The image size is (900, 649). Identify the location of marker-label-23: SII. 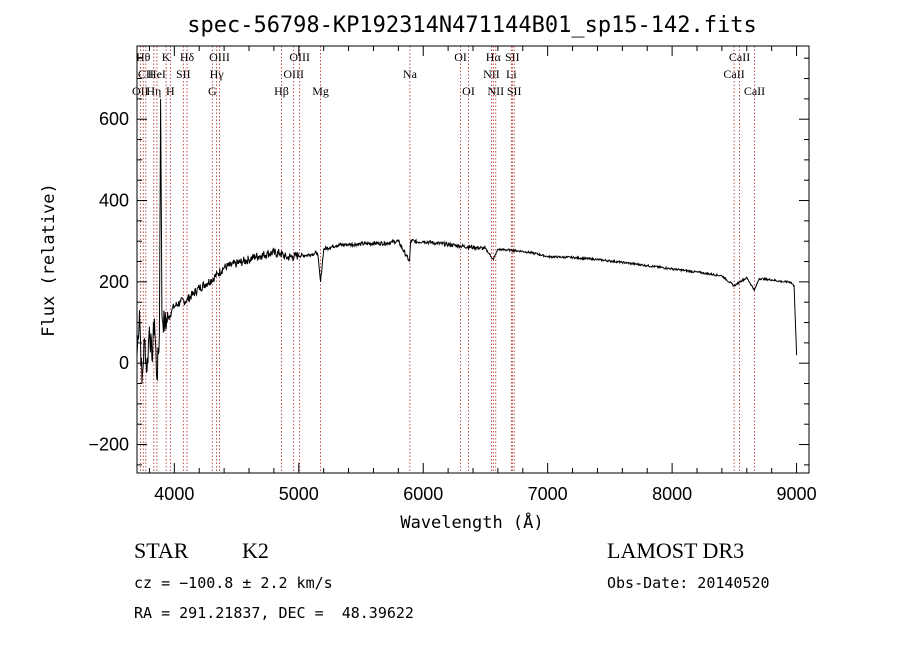
(512, 57).